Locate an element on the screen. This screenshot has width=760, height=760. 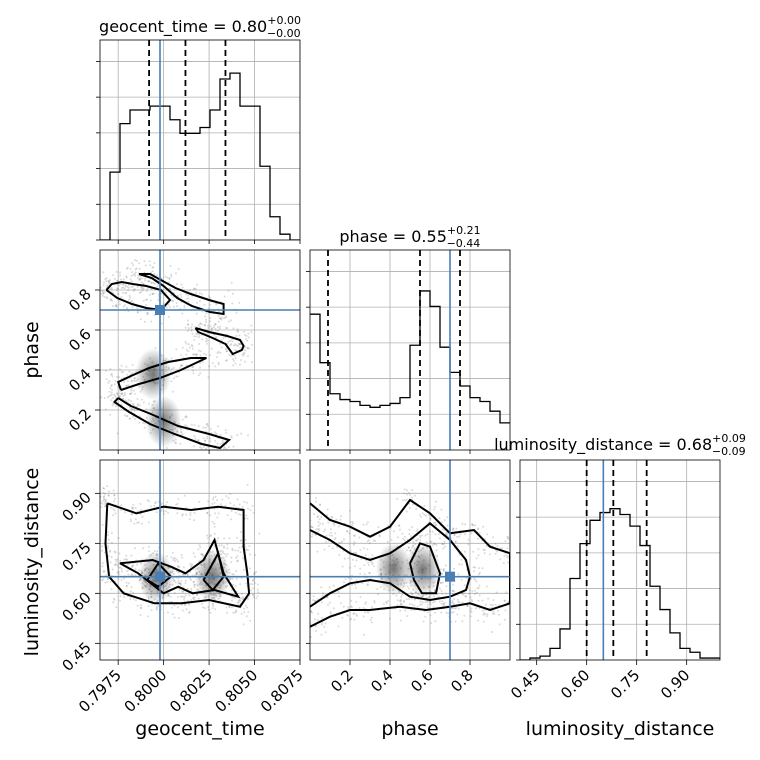
x-axis-title-phase: phase is located at coordinates (409, 729).